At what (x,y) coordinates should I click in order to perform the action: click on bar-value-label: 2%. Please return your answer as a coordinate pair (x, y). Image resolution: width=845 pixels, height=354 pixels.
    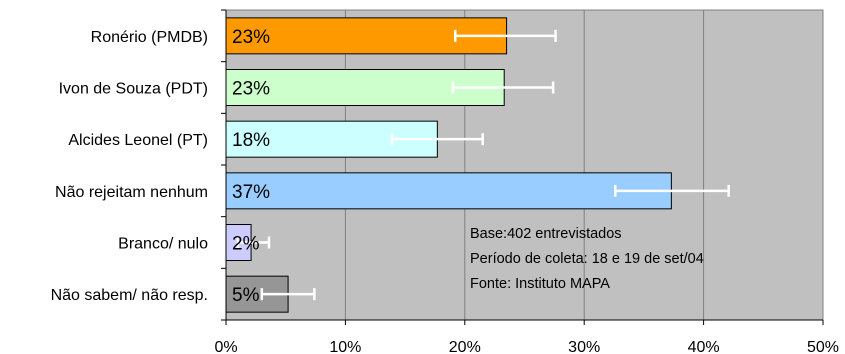
    Looking at the image, I should click on (246, 244).